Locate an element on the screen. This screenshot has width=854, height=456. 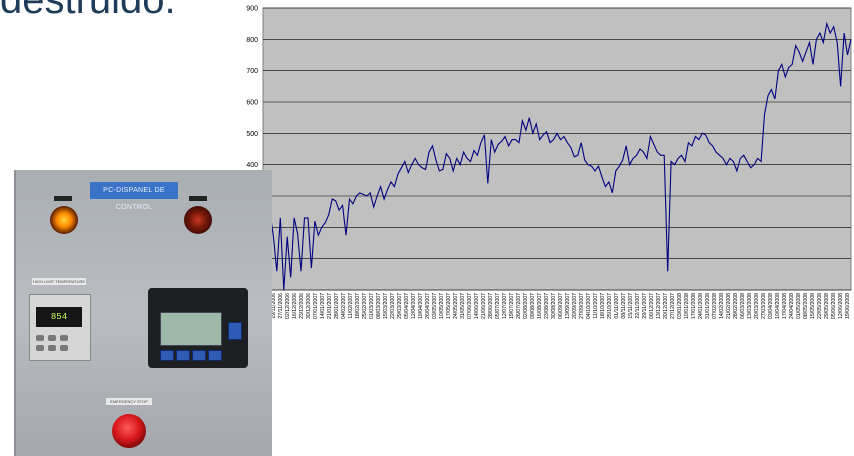
x-tick-label: 01/03/2007 is located at coordinates (372, 306).